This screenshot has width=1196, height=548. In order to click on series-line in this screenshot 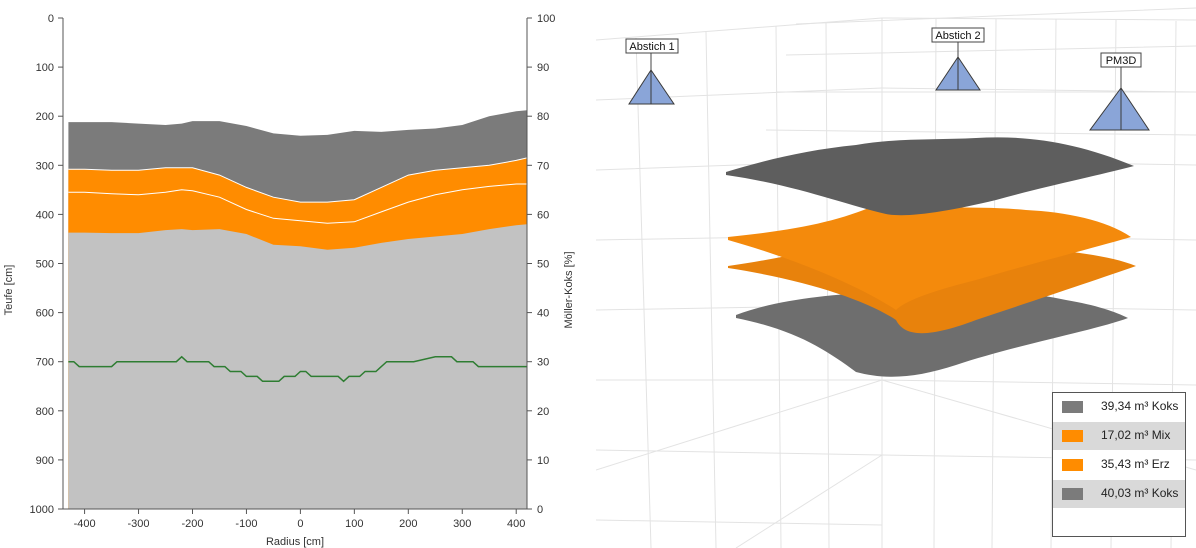, I will do `click(297, 369)`.